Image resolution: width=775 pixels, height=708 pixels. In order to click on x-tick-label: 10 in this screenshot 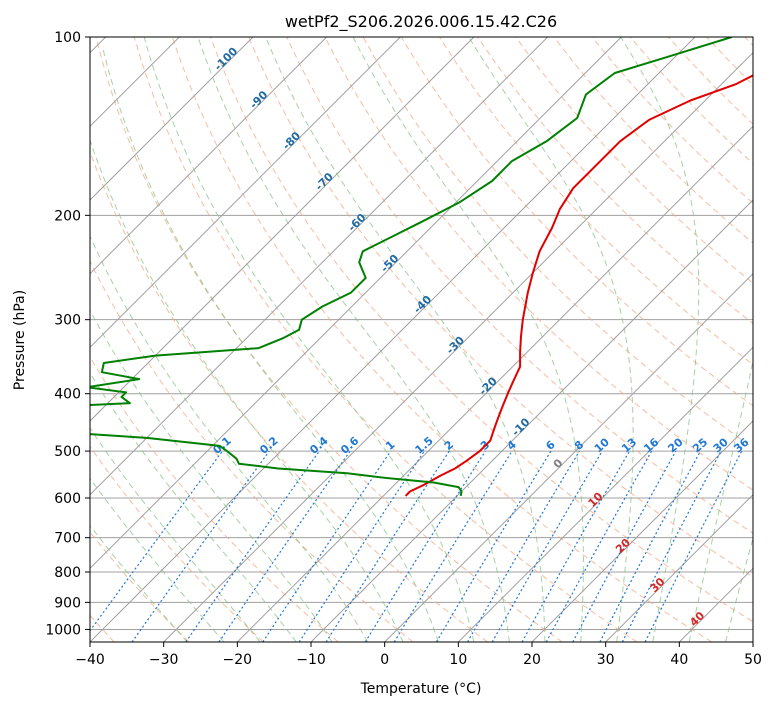, I will do `click(458, 660)`.